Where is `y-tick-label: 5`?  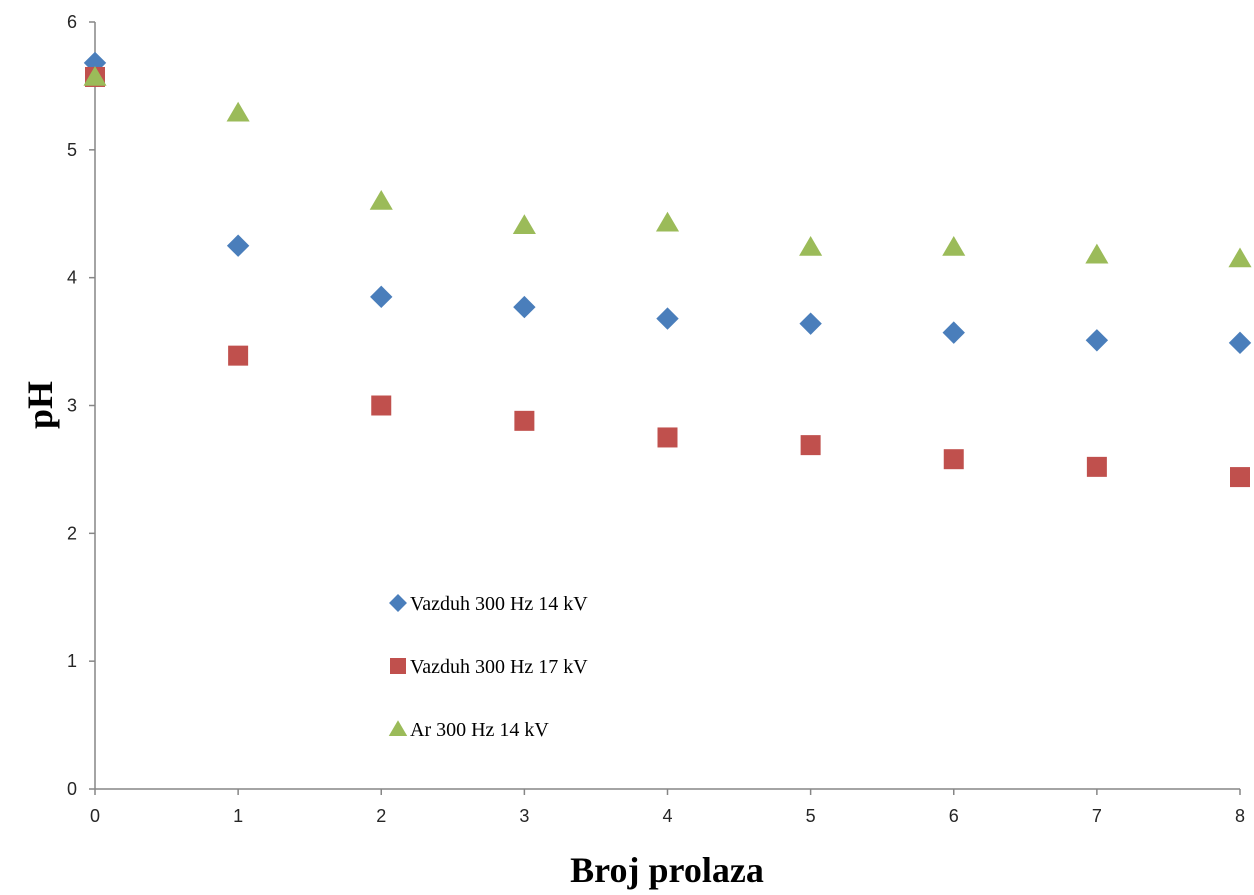 y-tick-label: 5 is located at coordinates (72, 150).